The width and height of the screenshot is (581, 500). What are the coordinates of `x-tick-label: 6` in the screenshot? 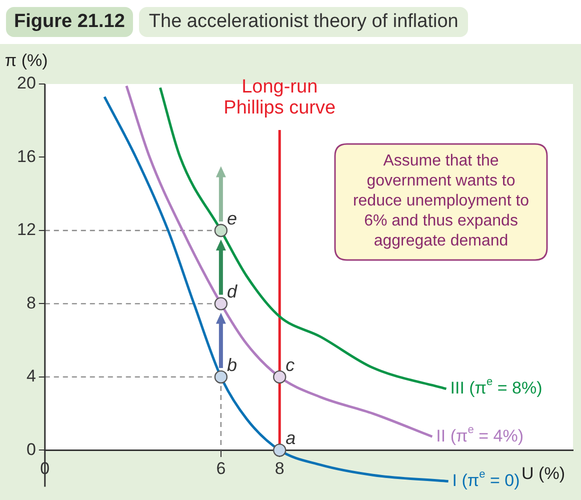 It's located at (221, 468).